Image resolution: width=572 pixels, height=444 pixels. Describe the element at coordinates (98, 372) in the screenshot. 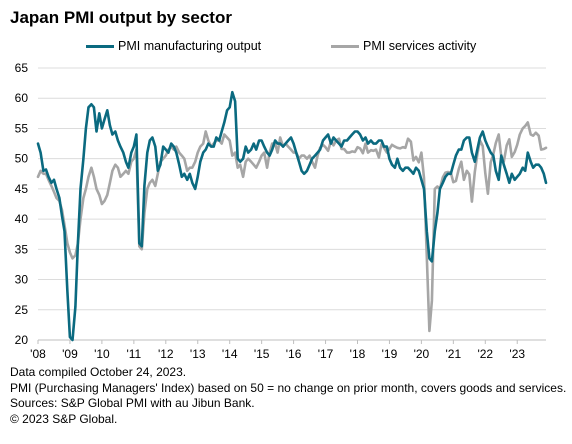

I see `footnote-data-compiled: Data compiled October 24, 2023.` at that location.